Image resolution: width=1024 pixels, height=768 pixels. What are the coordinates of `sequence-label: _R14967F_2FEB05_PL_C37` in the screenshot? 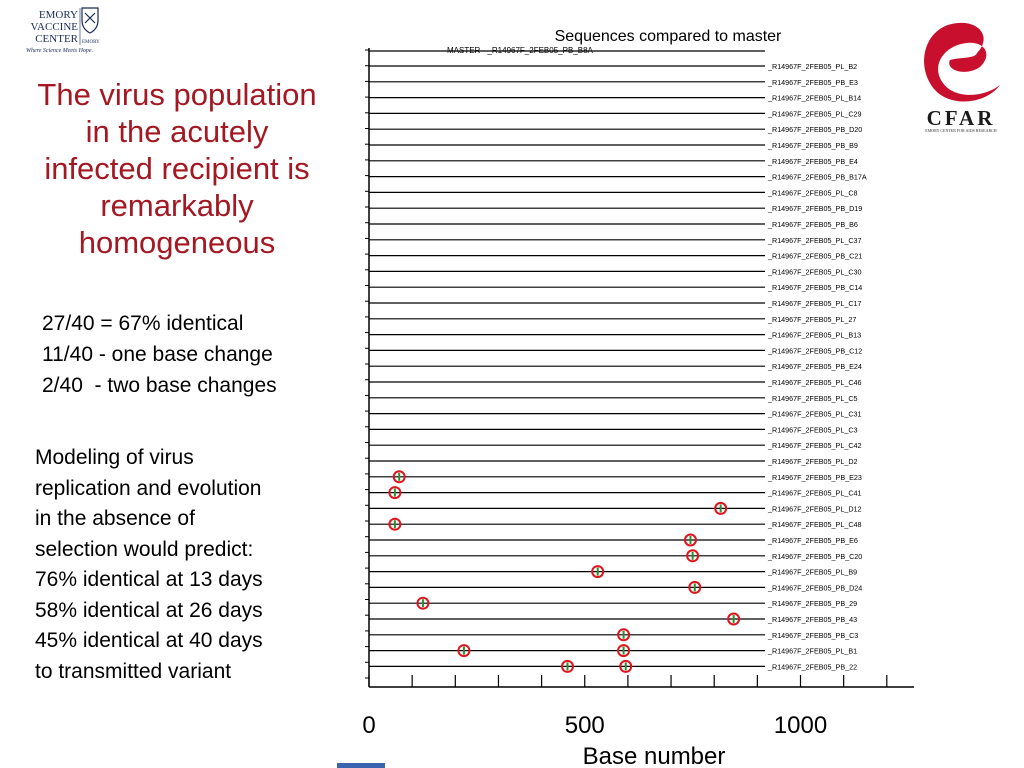 It's located at (814, 240).